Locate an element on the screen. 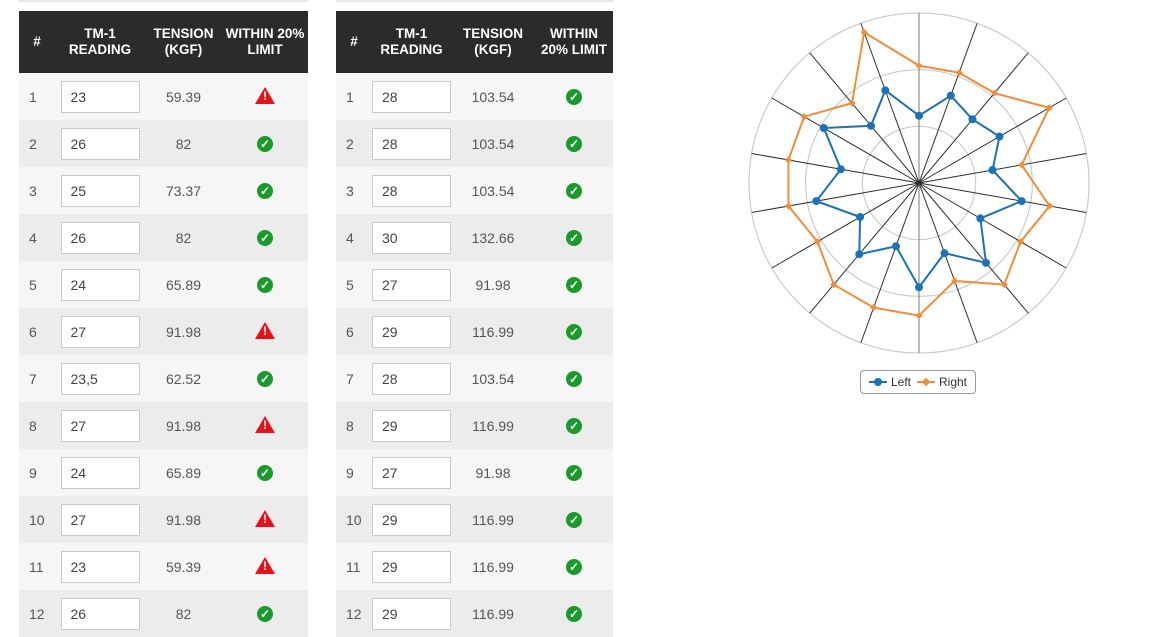 The width and height of the screenshot is (1157, 637). limit-status: ! is located at coordinates (265, 425).